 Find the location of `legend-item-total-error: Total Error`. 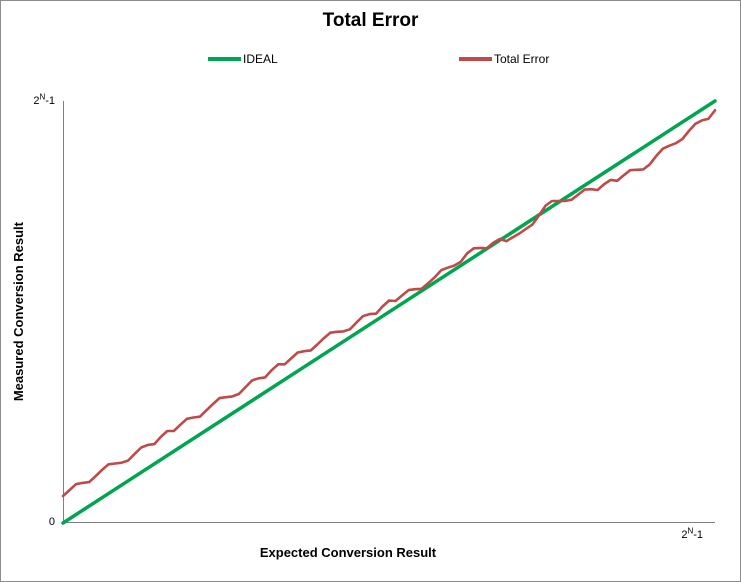

legend-item-total-error: Total Error is located at coordinates (504, 59).